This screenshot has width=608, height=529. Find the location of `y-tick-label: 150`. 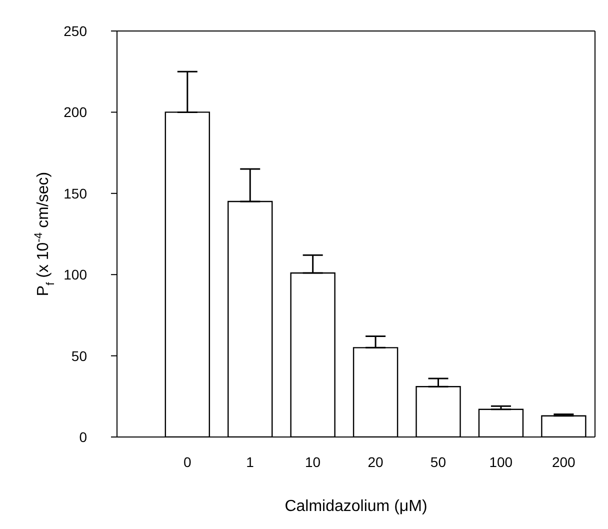

y-tick-label: 150 is located at coordinates (76, 193).